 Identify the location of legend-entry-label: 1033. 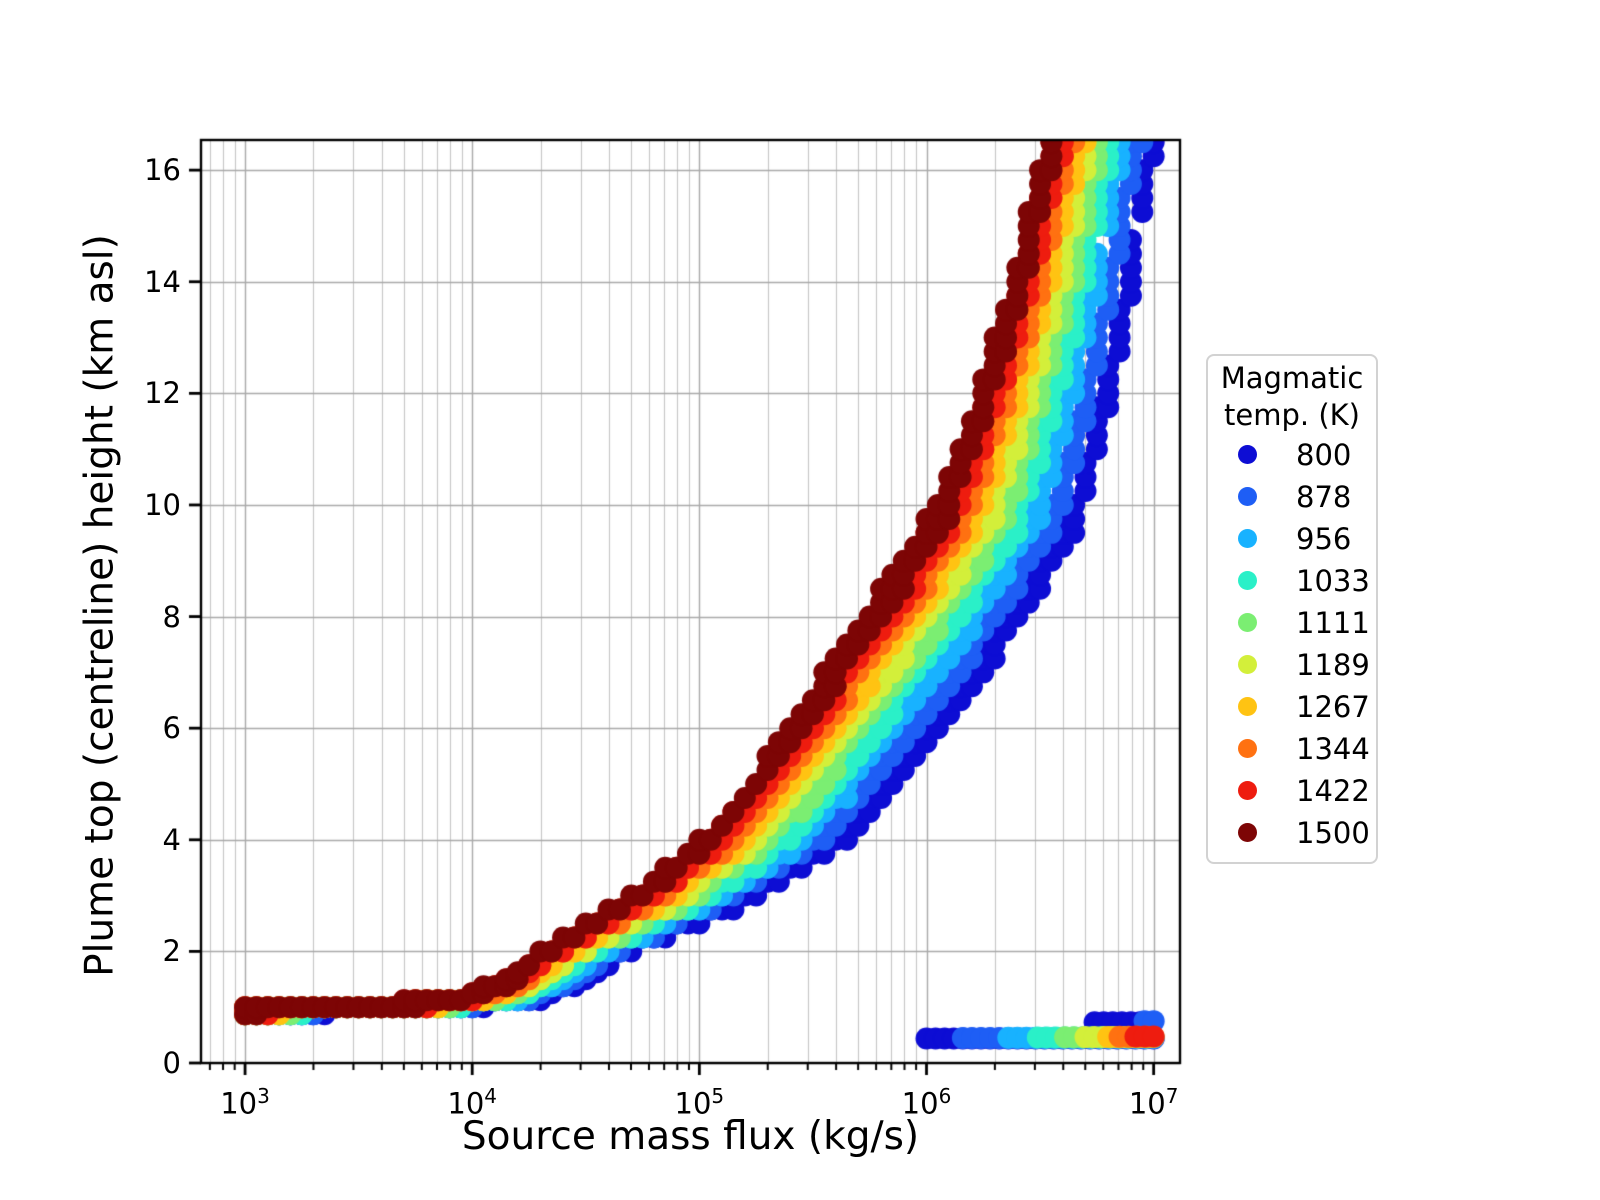
(1333, 581).